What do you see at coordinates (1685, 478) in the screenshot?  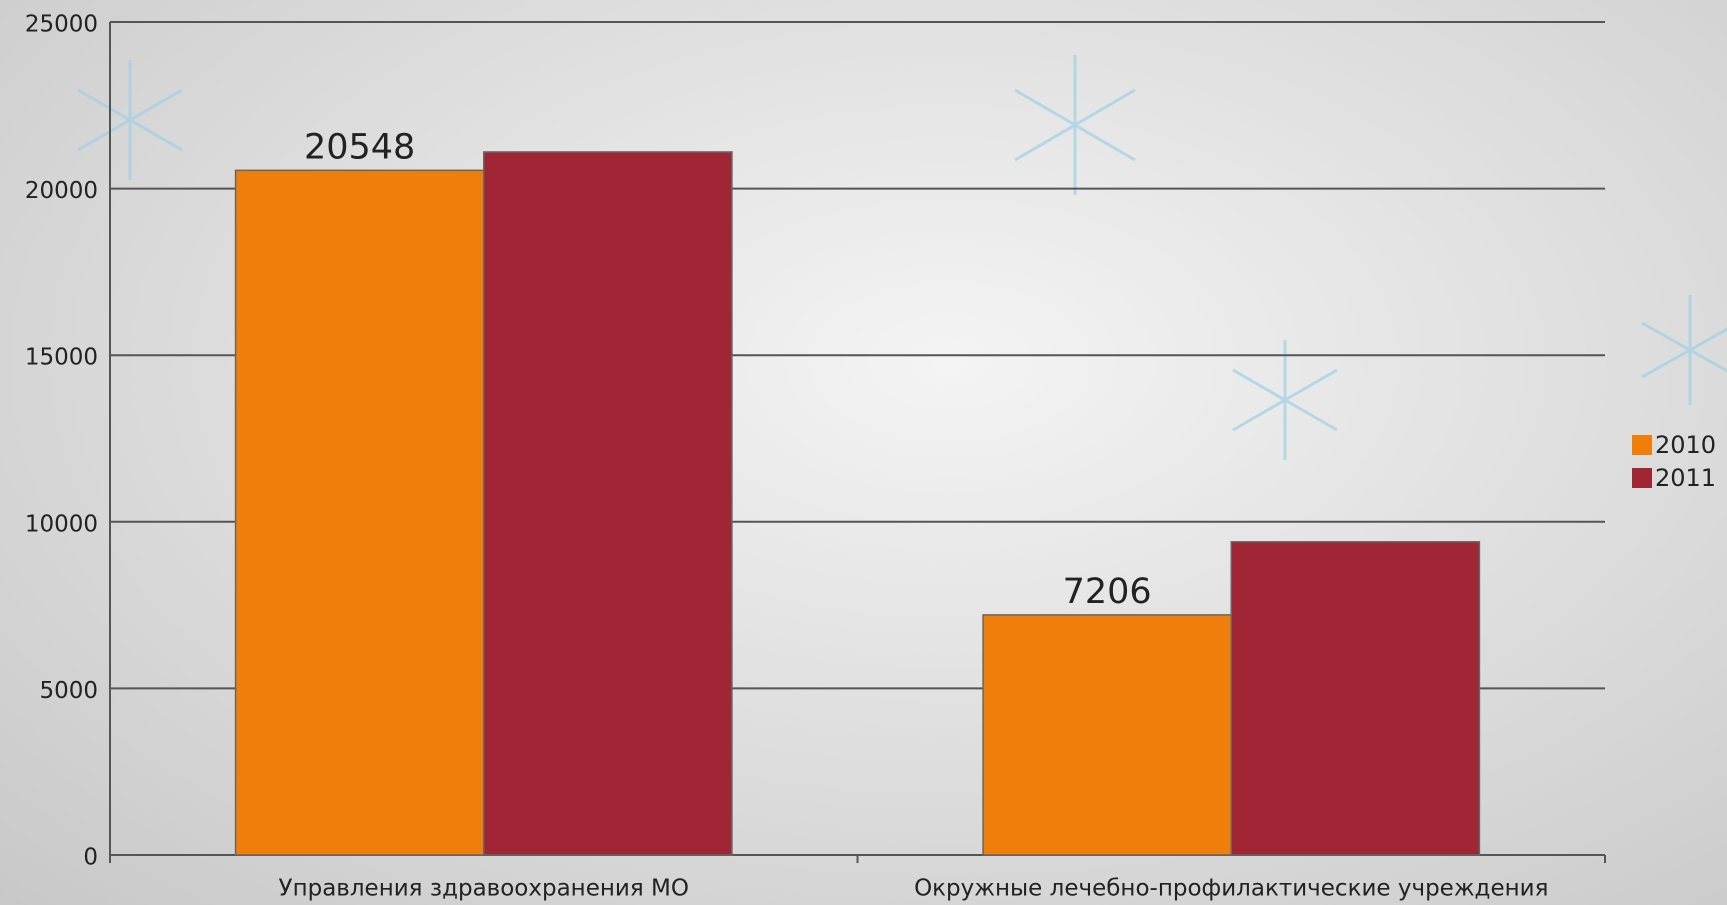 I see `legend-label: 2011` at bounding box center [1685, 478].